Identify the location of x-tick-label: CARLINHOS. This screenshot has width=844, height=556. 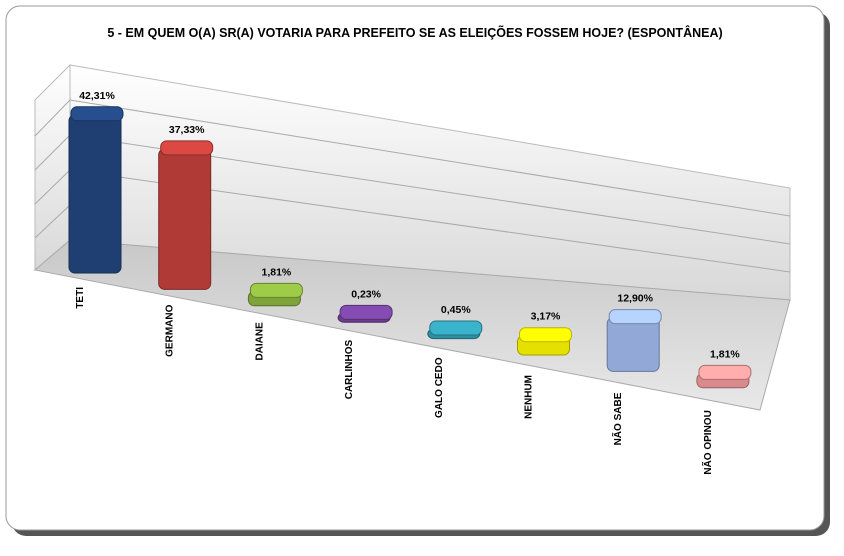
(349, 369).